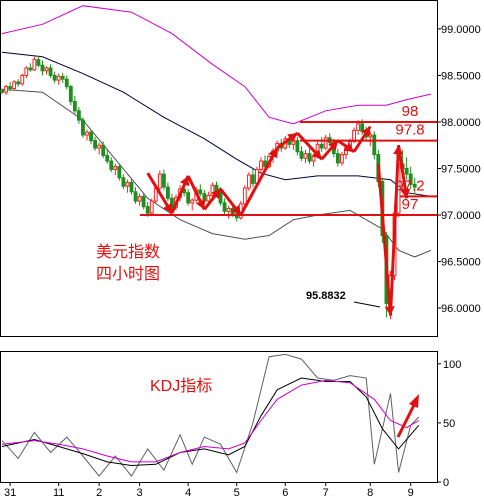  Describe the element at coordinates (461, 76) in the screenshot. I see `y-tick-label: 98.5000` at that location.